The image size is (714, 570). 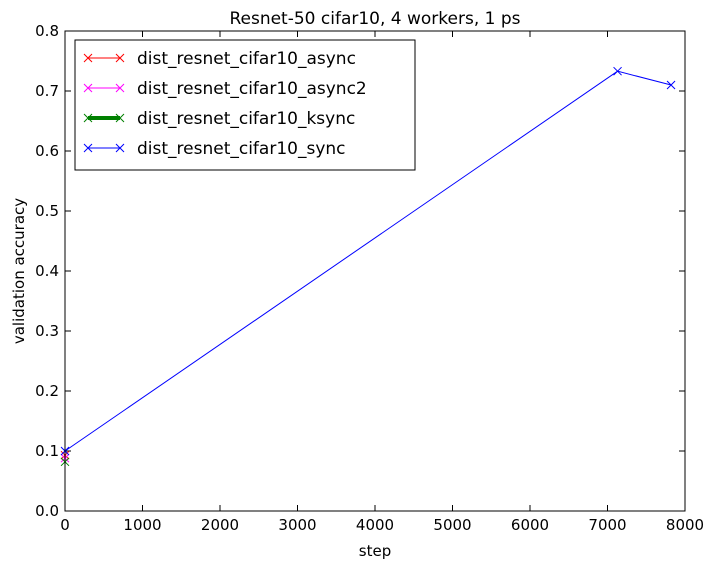 What do you see at coordinates (47, 331) in the screenshot?
I see `y-tick-label: 0.3` at bounding box center [47, 331].